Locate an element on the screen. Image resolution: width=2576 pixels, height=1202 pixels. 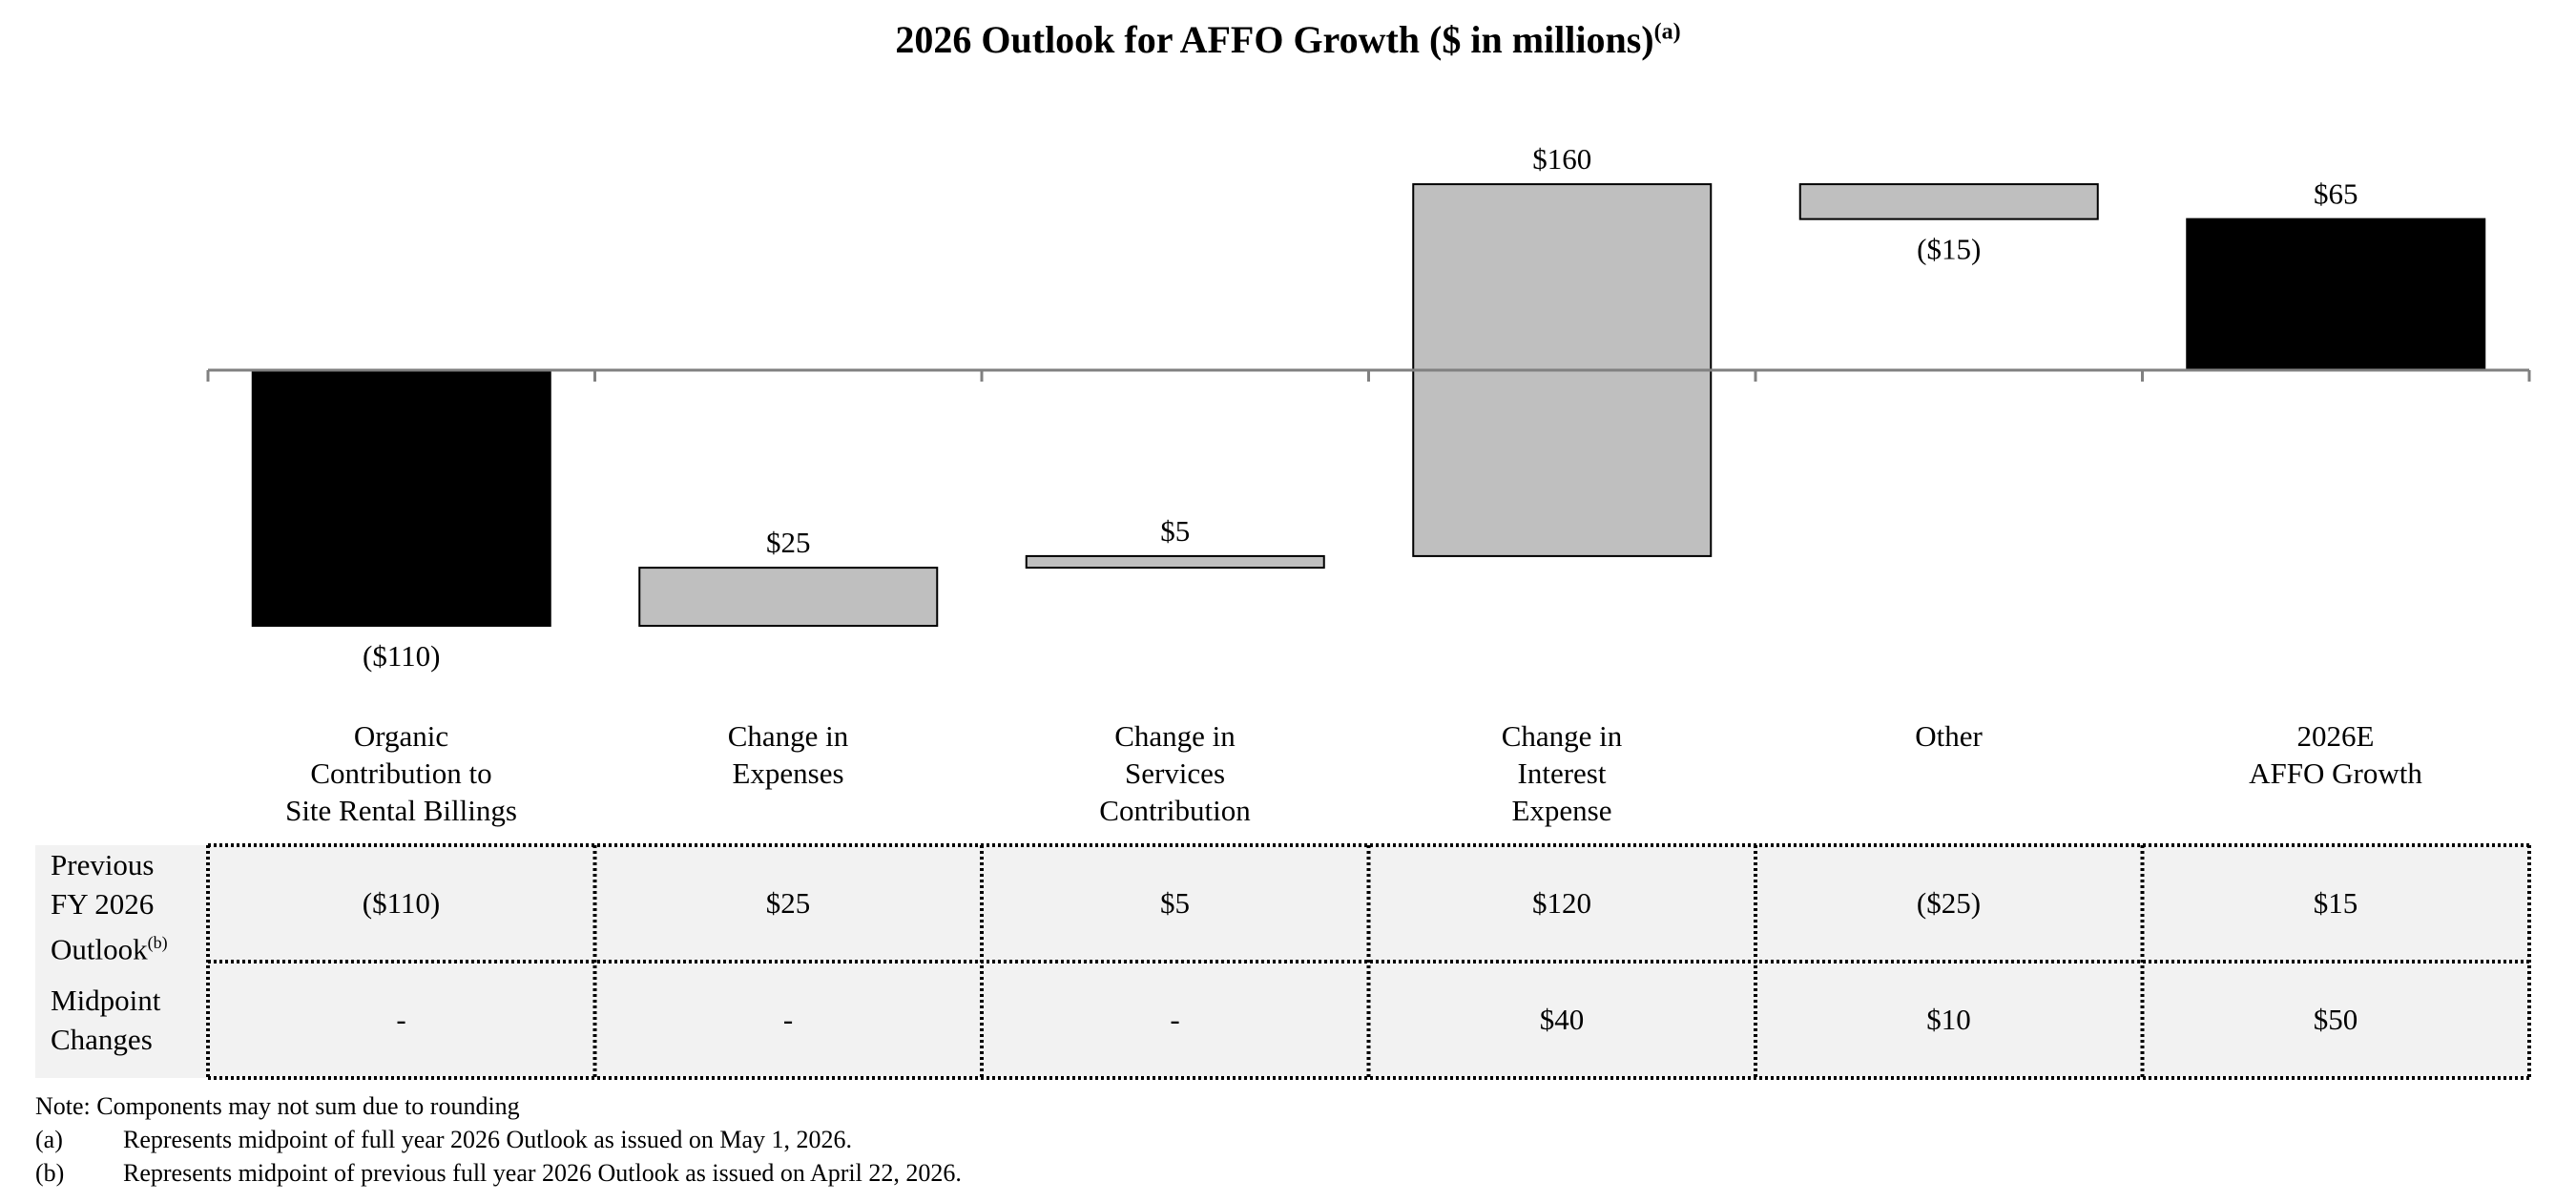
value-label-2: $25 is located at coordinates (788, 542).